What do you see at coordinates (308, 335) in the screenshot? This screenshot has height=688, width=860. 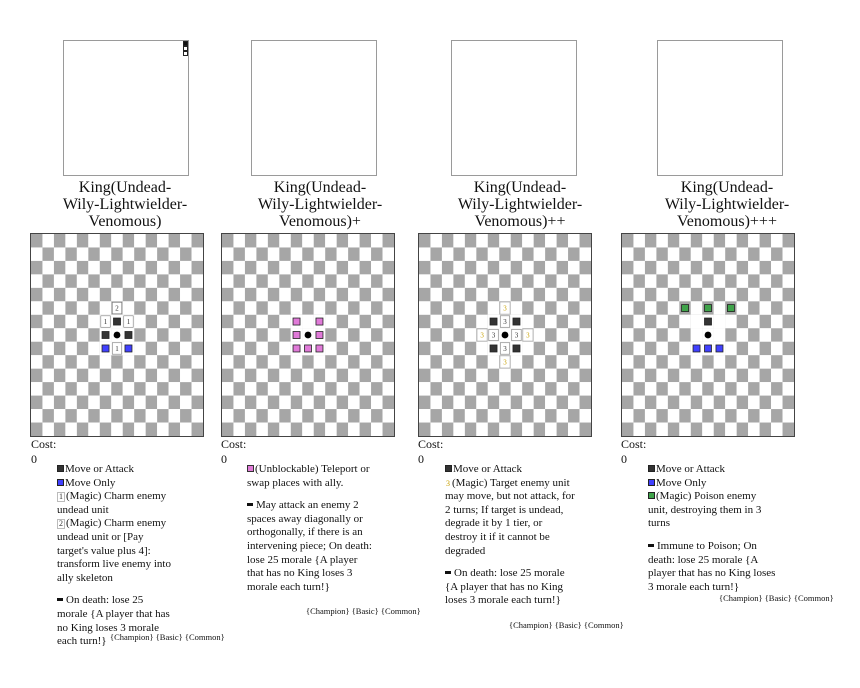 I see `king-piece-icon` at bounding box center [308, 335].